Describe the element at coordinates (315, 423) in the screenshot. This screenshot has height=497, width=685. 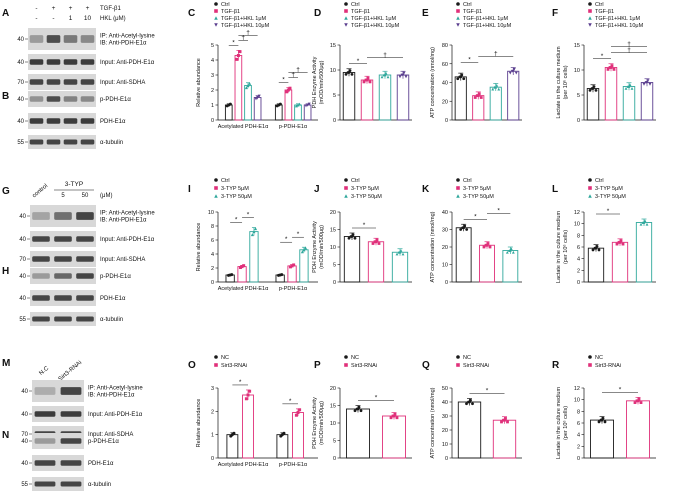
I see `y-axis-label: PDH Enzyme Activity` at that location.